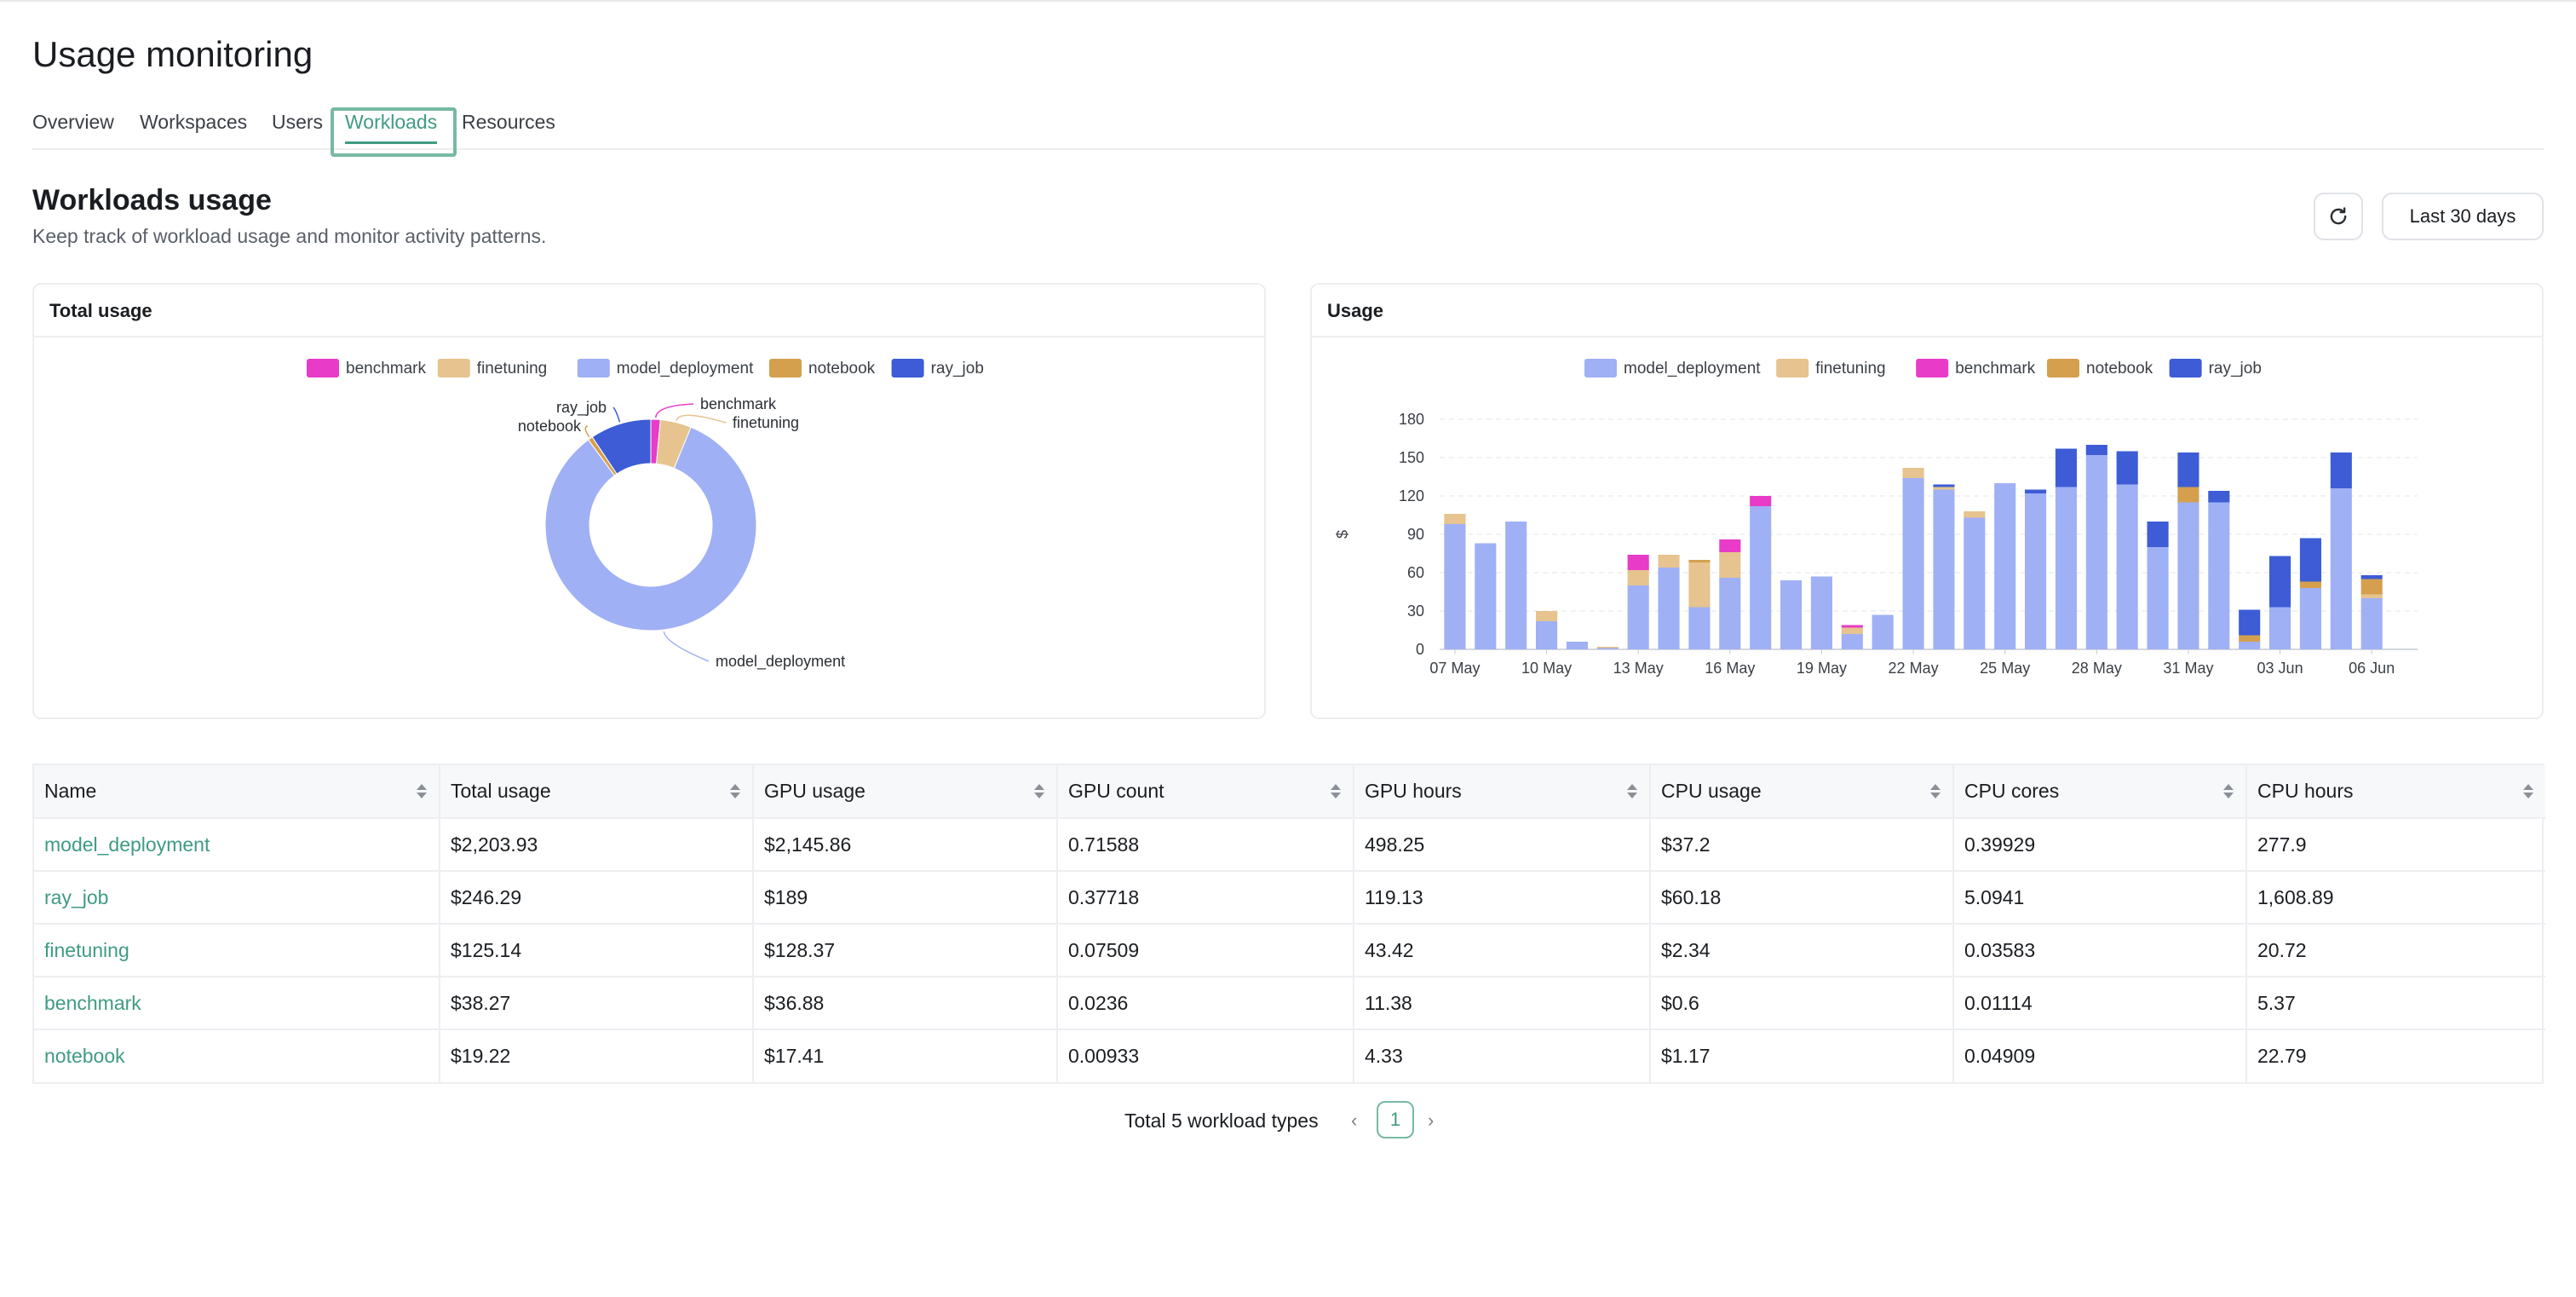  What do you see at coordinates (2395, 792) in the screenshot?
I see `column-header-cpu-hours: CPU hours` at bounding box center [2395, 792].